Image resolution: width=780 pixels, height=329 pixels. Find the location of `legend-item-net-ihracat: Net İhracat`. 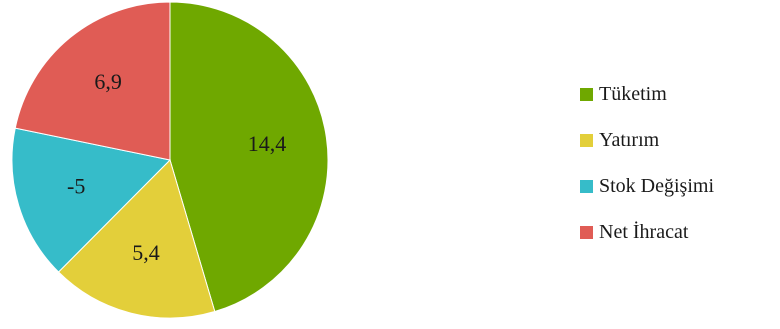

legend-item-net-ihracat: Net İhracat is located at coordinates (647, 232).